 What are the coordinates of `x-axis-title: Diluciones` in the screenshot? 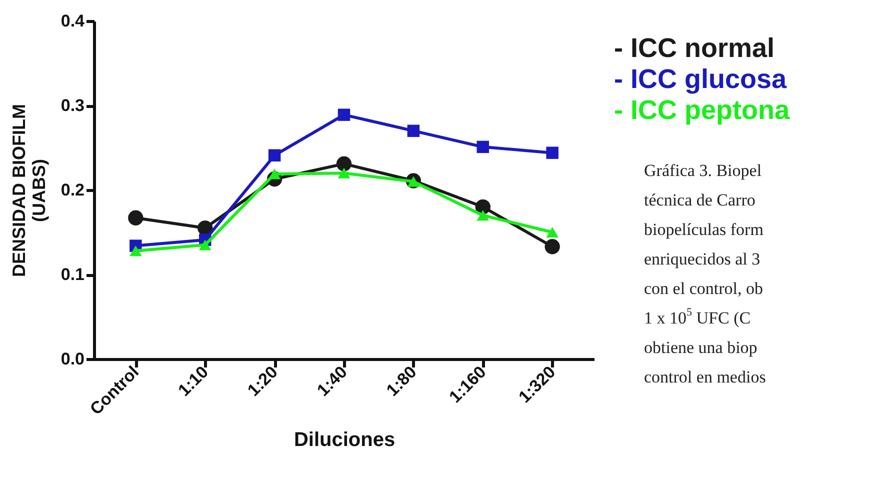 It's located at (345, 439).